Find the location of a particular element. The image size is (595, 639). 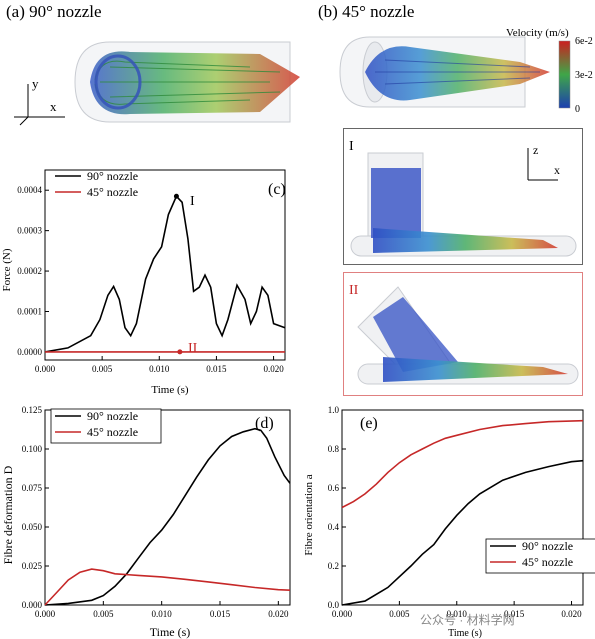

y-tick-label: 0.6 is located at coordinates (334, 488).